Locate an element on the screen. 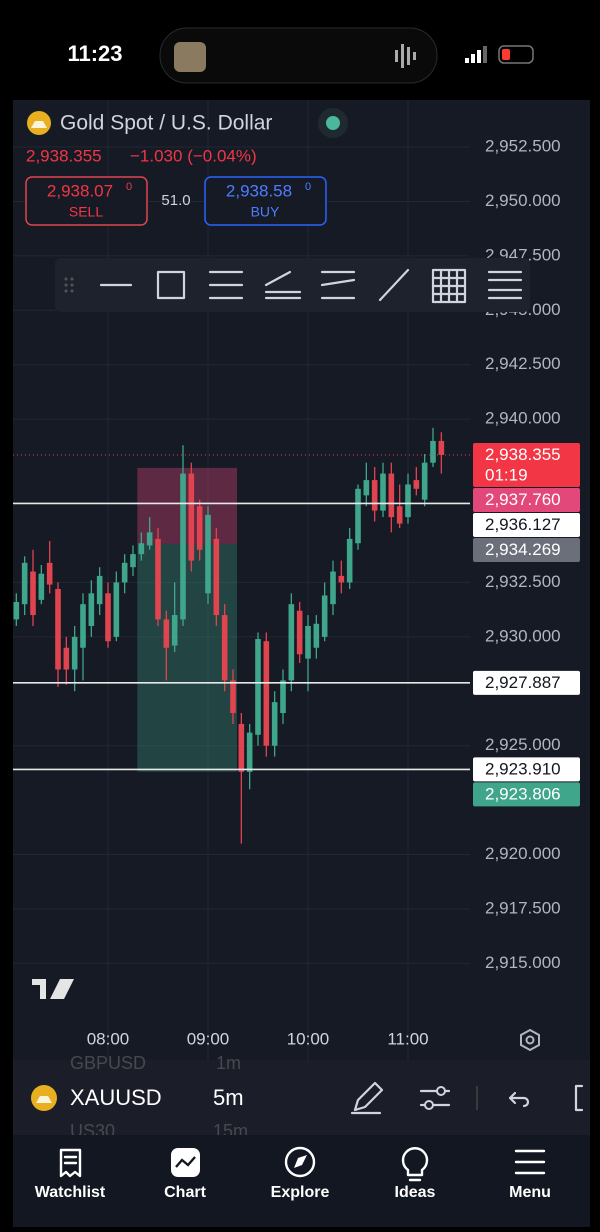 This screenshot has height=1232, width=600. y-tick-label: 2,917.500 is located at coordinates (523, 907).